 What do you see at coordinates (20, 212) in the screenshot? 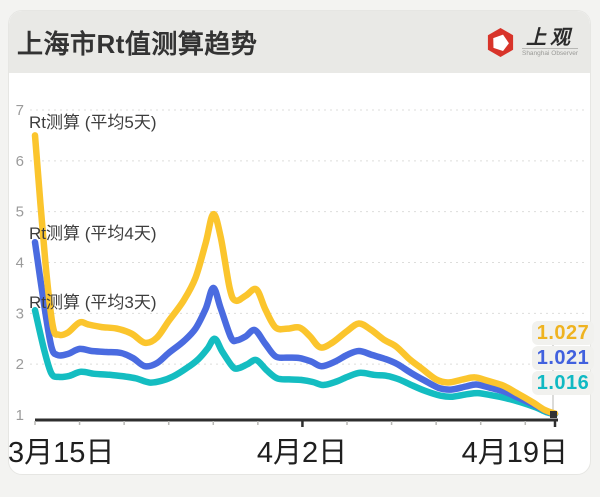
I see `y-tick-label: 5` at bounding box center [20, 212].